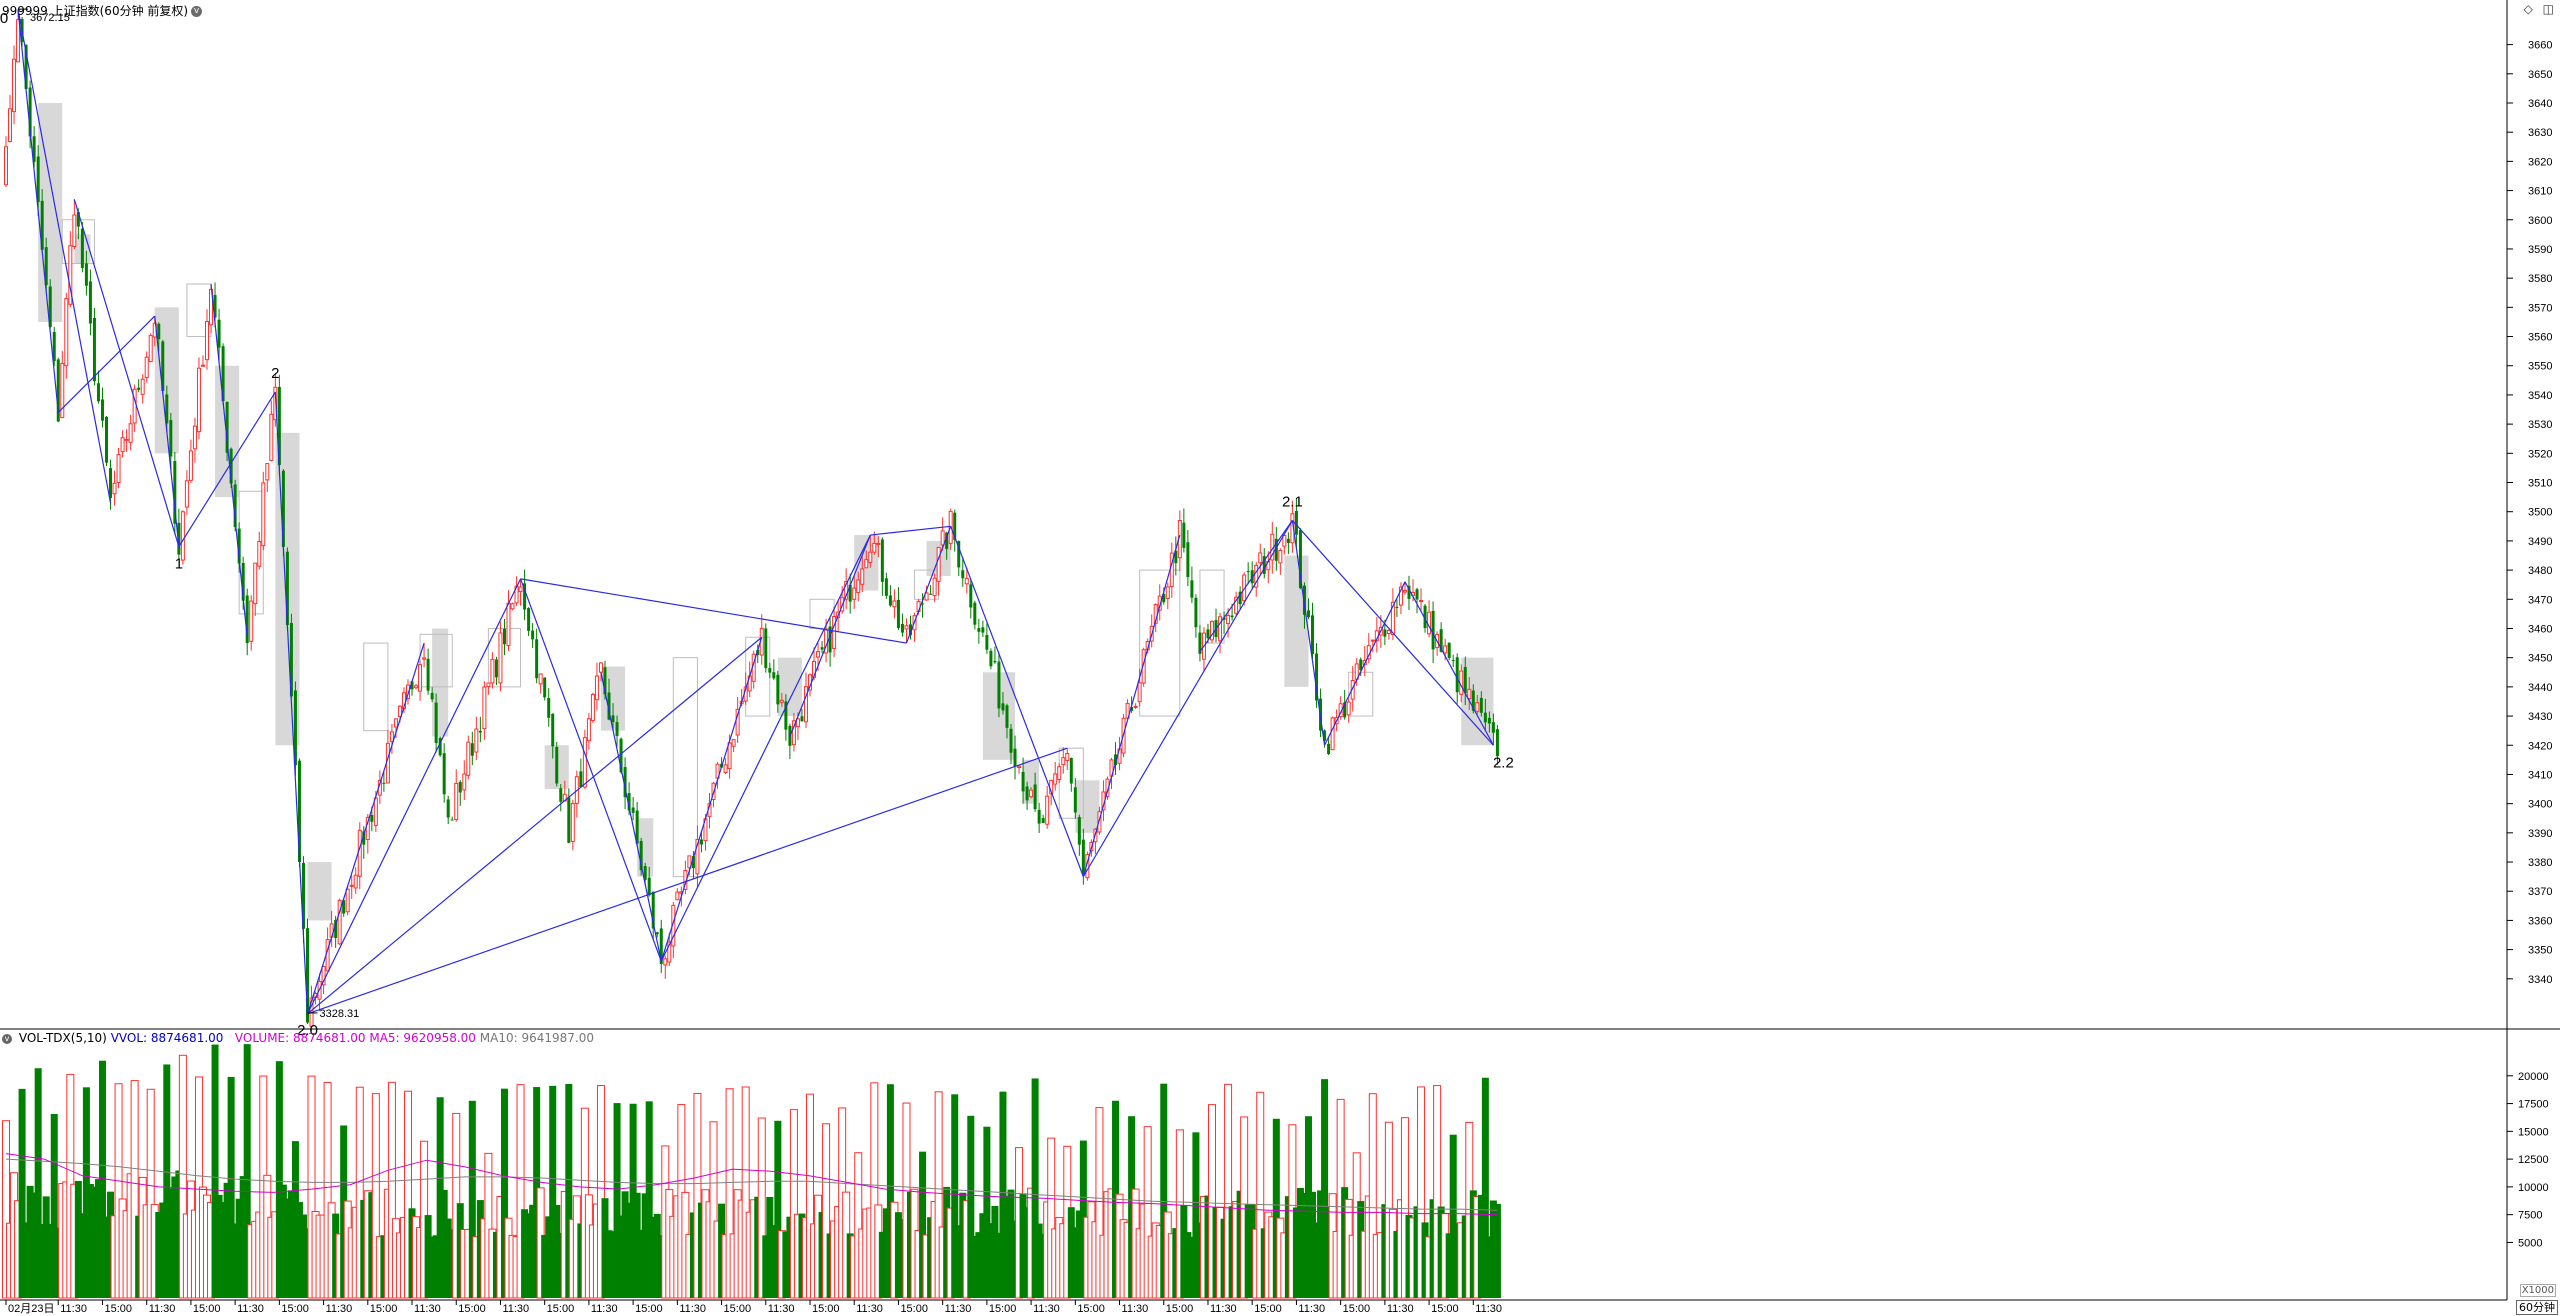 This screenshot has height=1316, width=2560. What do you see at coordinates (2528, 9) in the screenshot?
I see `diamond-icon: ◇` at bounding box center [2528, 9].